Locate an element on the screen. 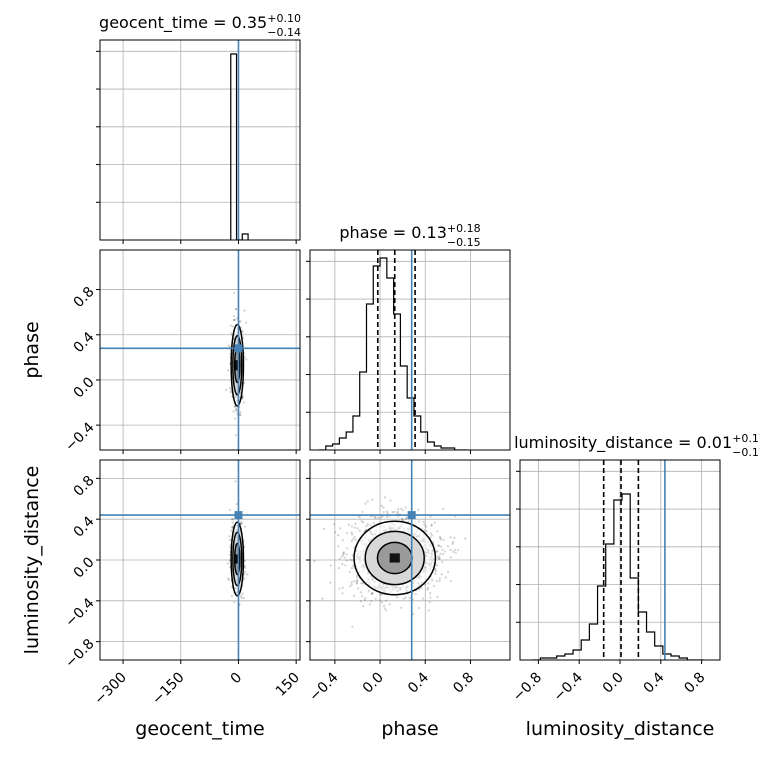 The width and height of the screenshot is (760, 760). grid-lines is located at coordinates (410, 560).